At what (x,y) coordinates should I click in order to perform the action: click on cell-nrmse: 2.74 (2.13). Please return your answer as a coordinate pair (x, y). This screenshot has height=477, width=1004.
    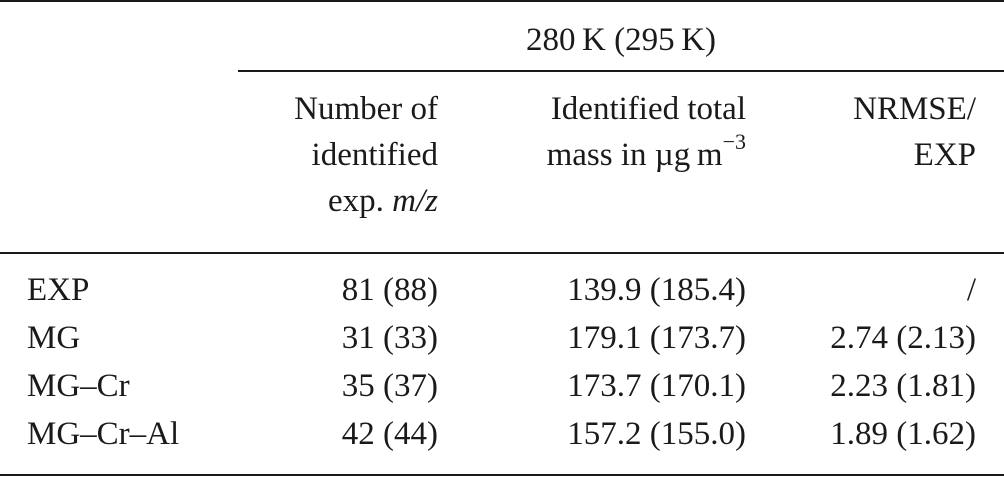
    Looking at the image, I should click on (903, 338).